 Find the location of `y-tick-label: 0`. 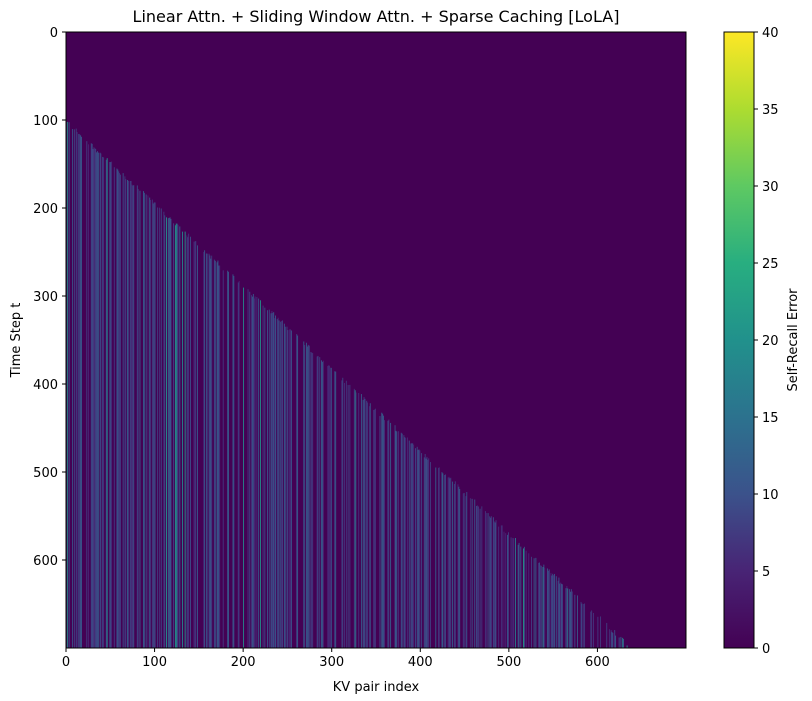

y-tick-label: 0 is located at coordinates (54, 33).